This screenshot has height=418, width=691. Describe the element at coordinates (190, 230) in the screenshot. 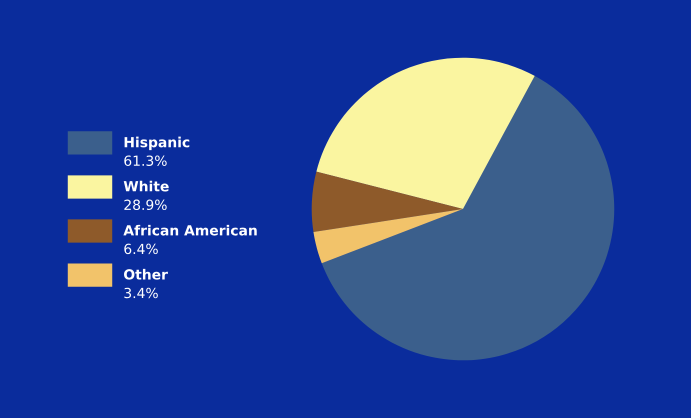

I see `legend-label: African American` at that location.